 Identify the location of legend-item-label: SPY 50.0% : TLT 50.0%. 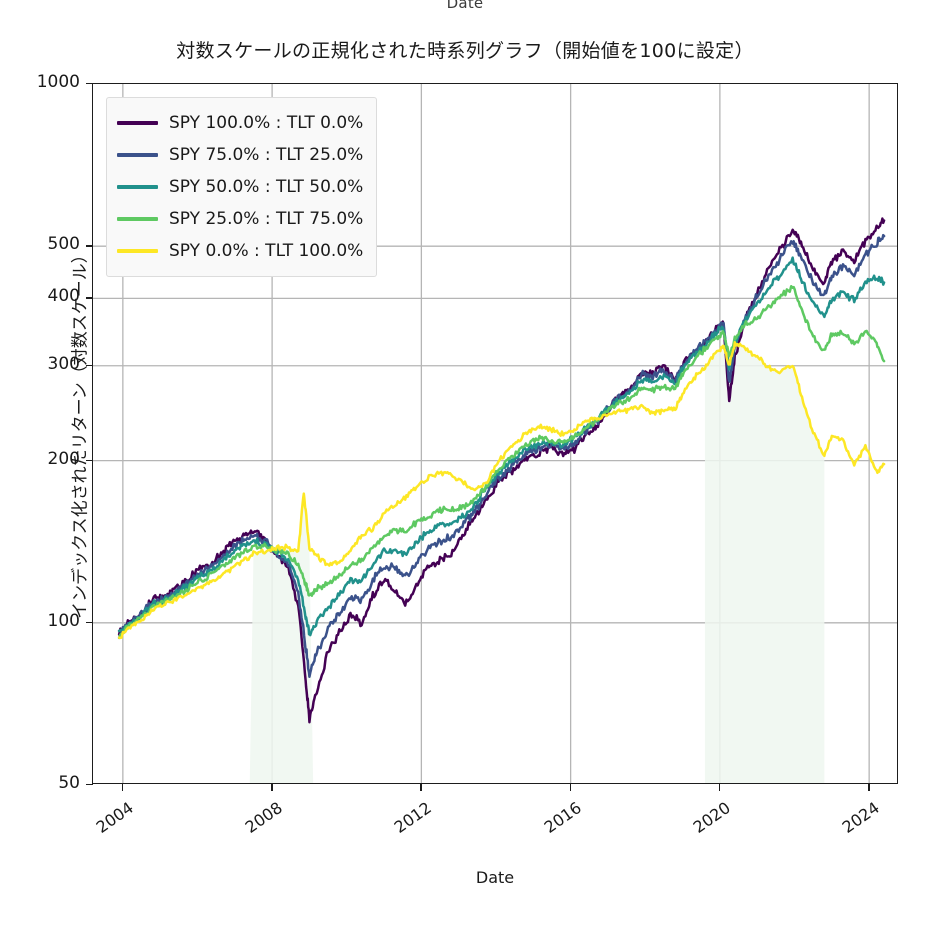
(266, 187).